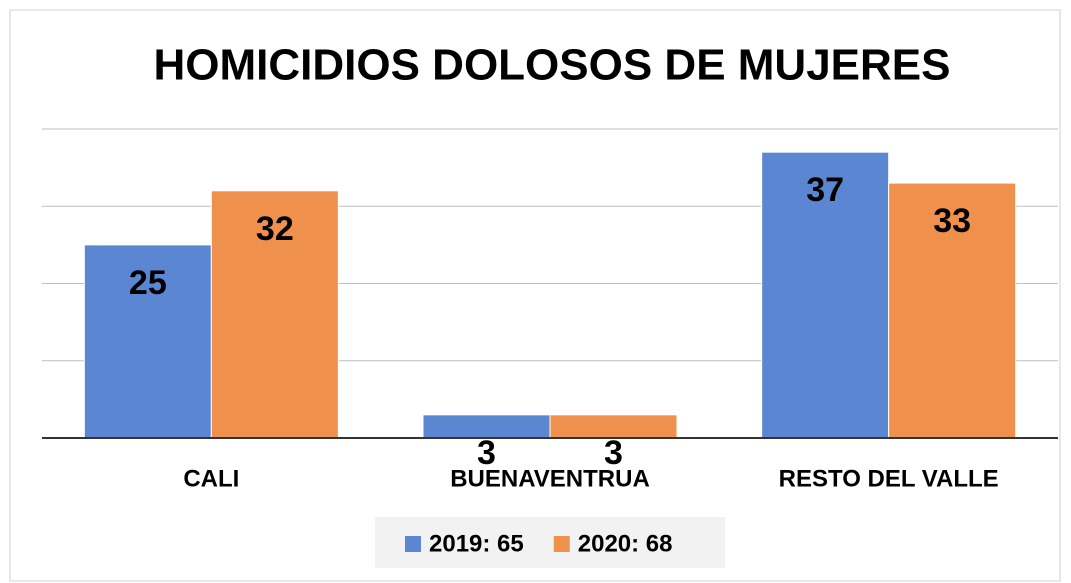 This screenshot has width=1071, height=583. What do you see at coordinates (550, 542) in the screenshot?
I see `legend-box` at bounding box center [550, 542].